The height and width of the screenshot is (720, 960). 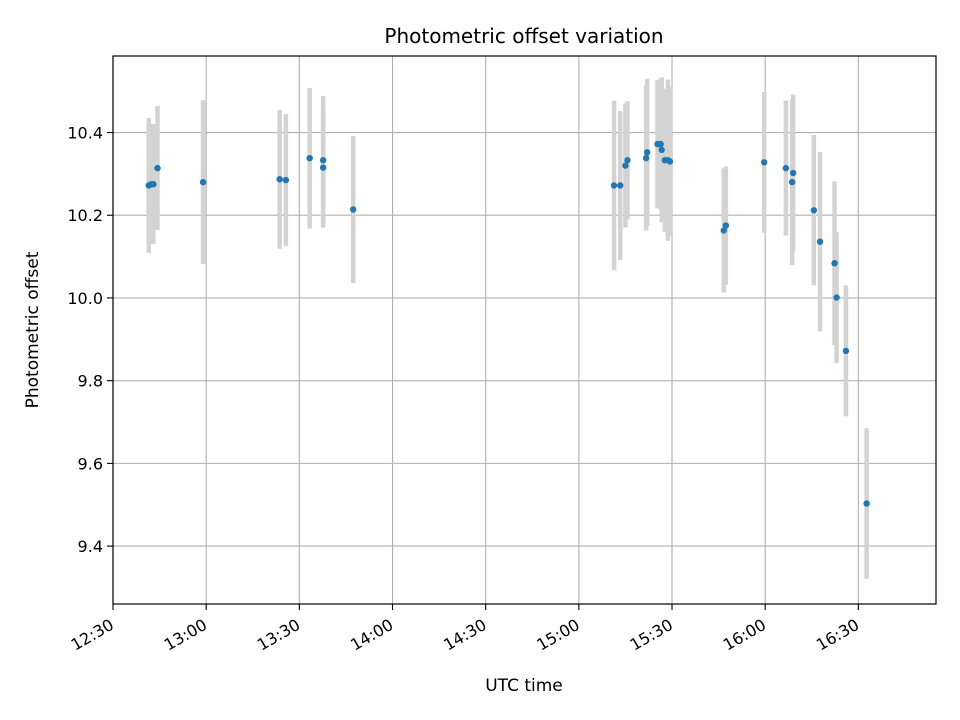 I want to click on x-tick-label: 16:30, so click(x=837, y=635).